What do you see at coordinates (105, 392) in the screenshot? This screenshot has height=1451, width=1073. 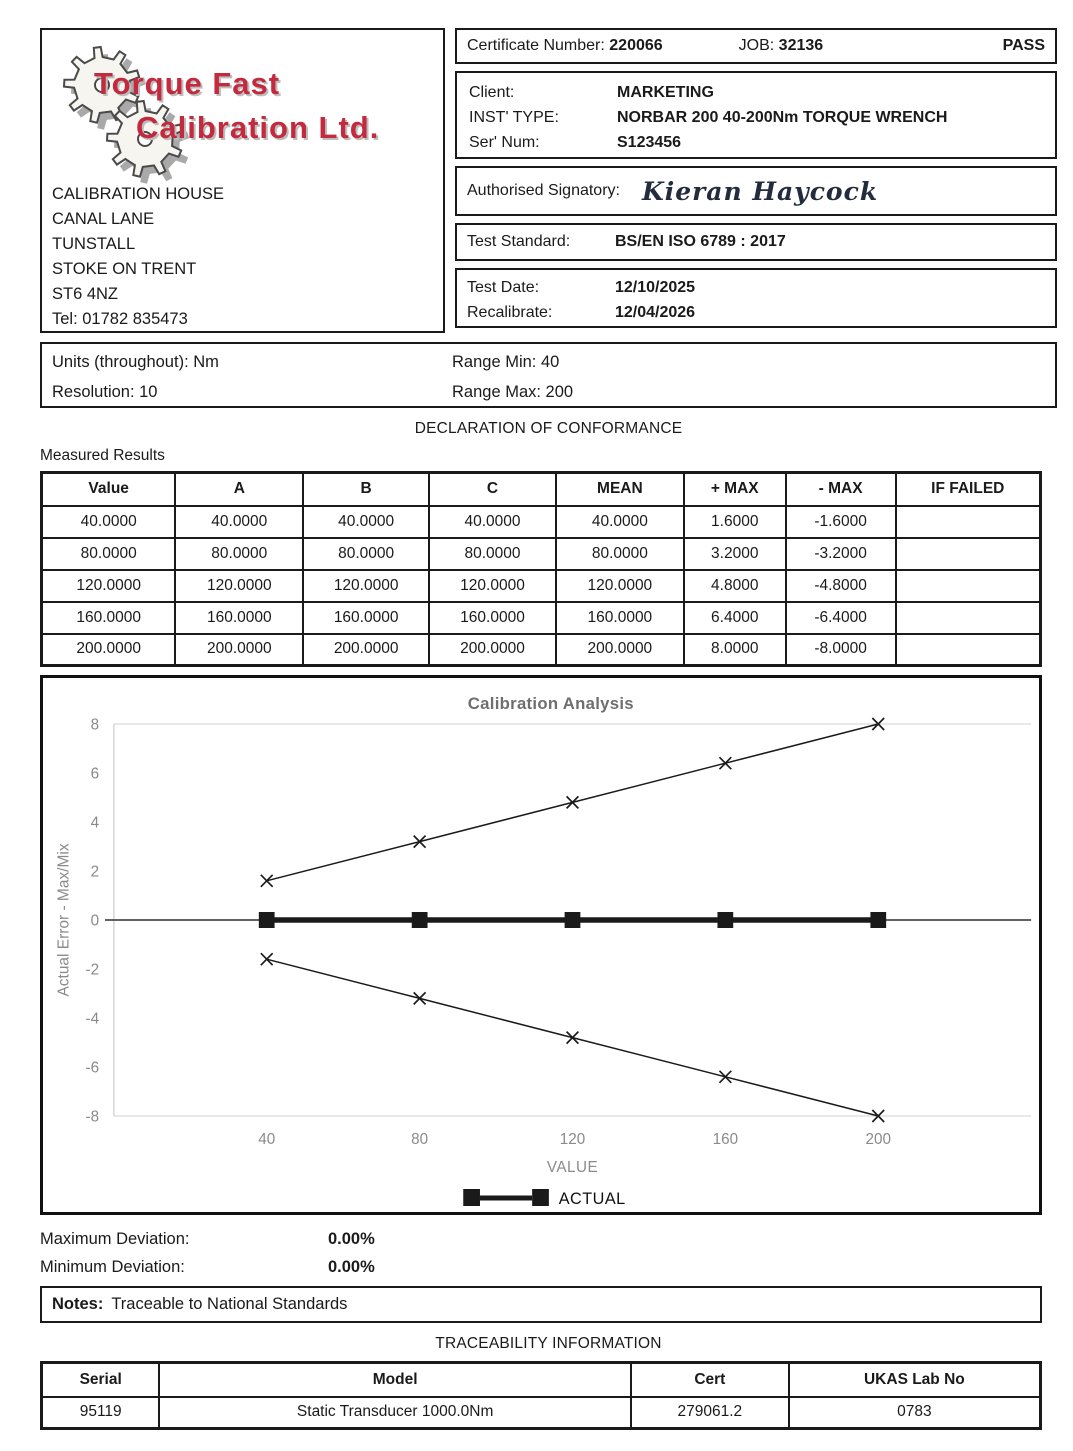 I see `resolution-value: Resolution: 10` at bounding box center [105, 392].